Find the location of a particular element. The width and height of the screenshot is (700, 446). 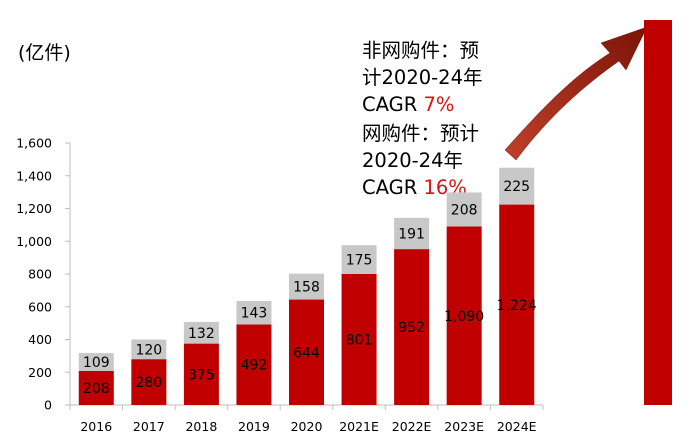

y-tick-label: 1,600 is located at coordinates (34, 143).